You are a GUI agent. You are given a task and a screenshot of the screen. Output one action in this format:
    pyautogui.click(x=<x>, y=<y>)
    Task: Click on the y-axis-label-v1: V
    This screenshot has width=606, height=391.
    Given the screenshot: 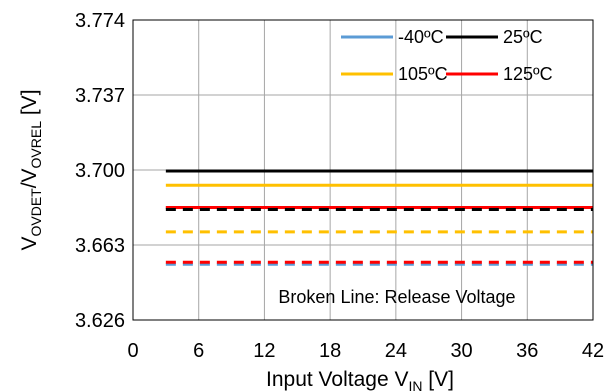 What is the action you would take?
    pyautogui.click(x=29, y=244)
    